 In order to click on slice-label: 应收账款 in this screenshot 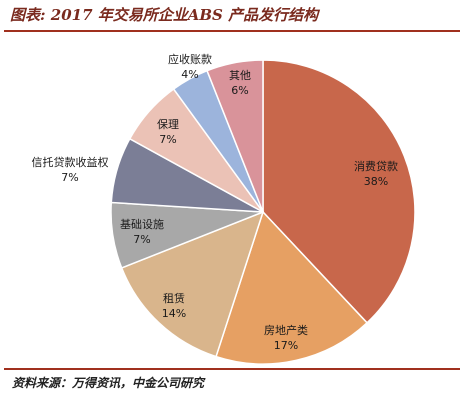, I will do `click(190, 59)`.